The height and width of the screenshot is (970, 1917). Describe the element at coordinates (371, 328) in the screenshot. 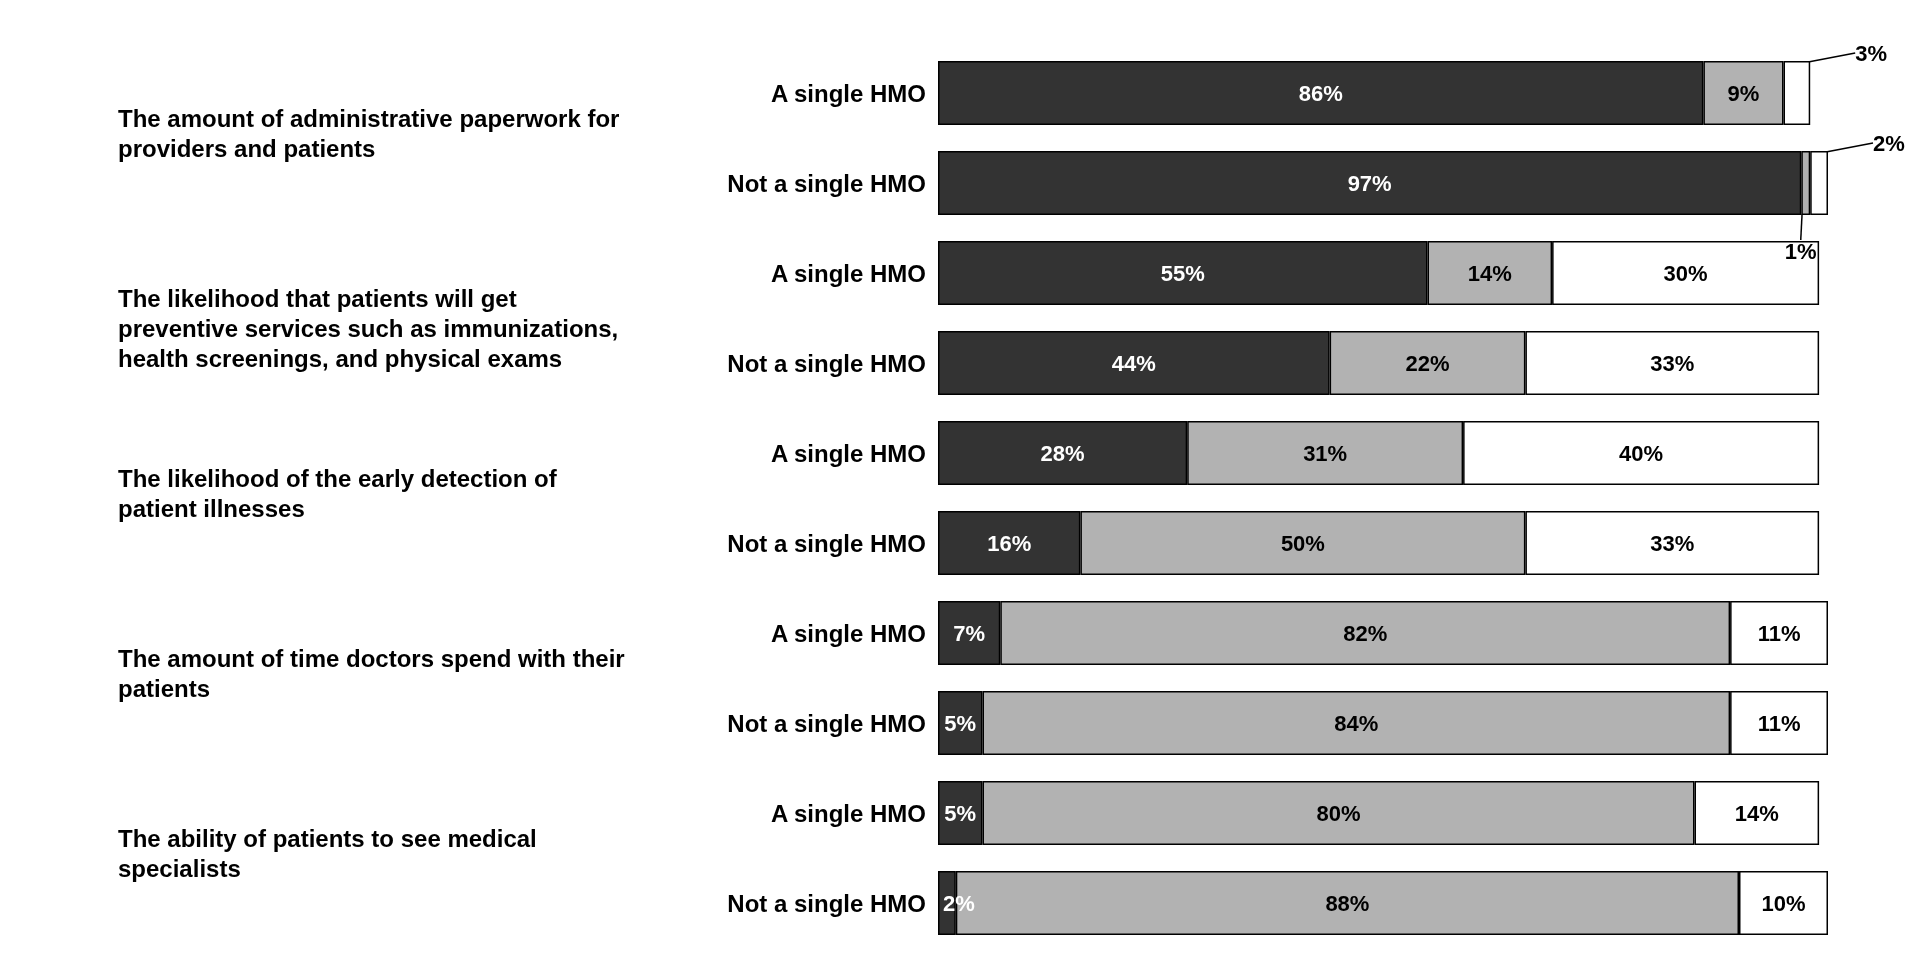

I see `text: The likelihood that patients will get preventive services such as immunizations, health screenings, and physical exams` at that location.